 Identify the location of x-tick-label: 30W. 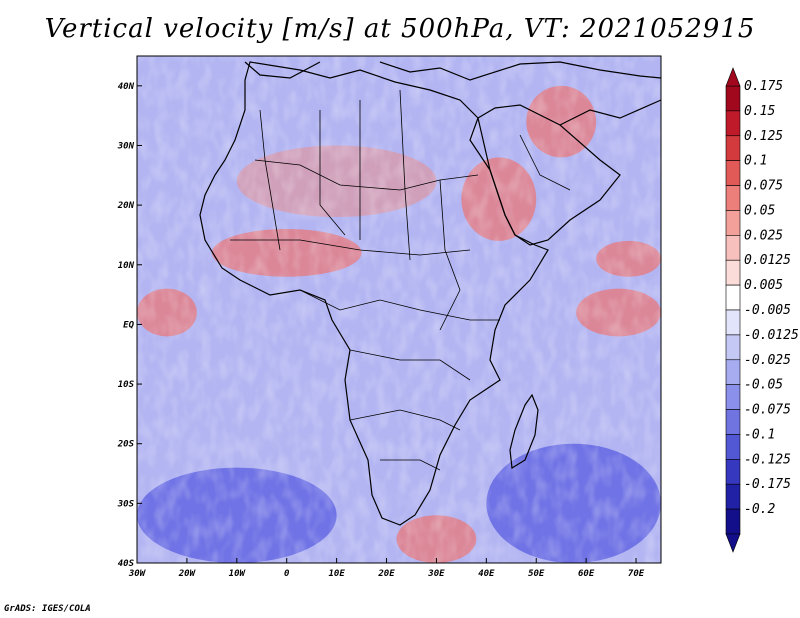
(137, 574).